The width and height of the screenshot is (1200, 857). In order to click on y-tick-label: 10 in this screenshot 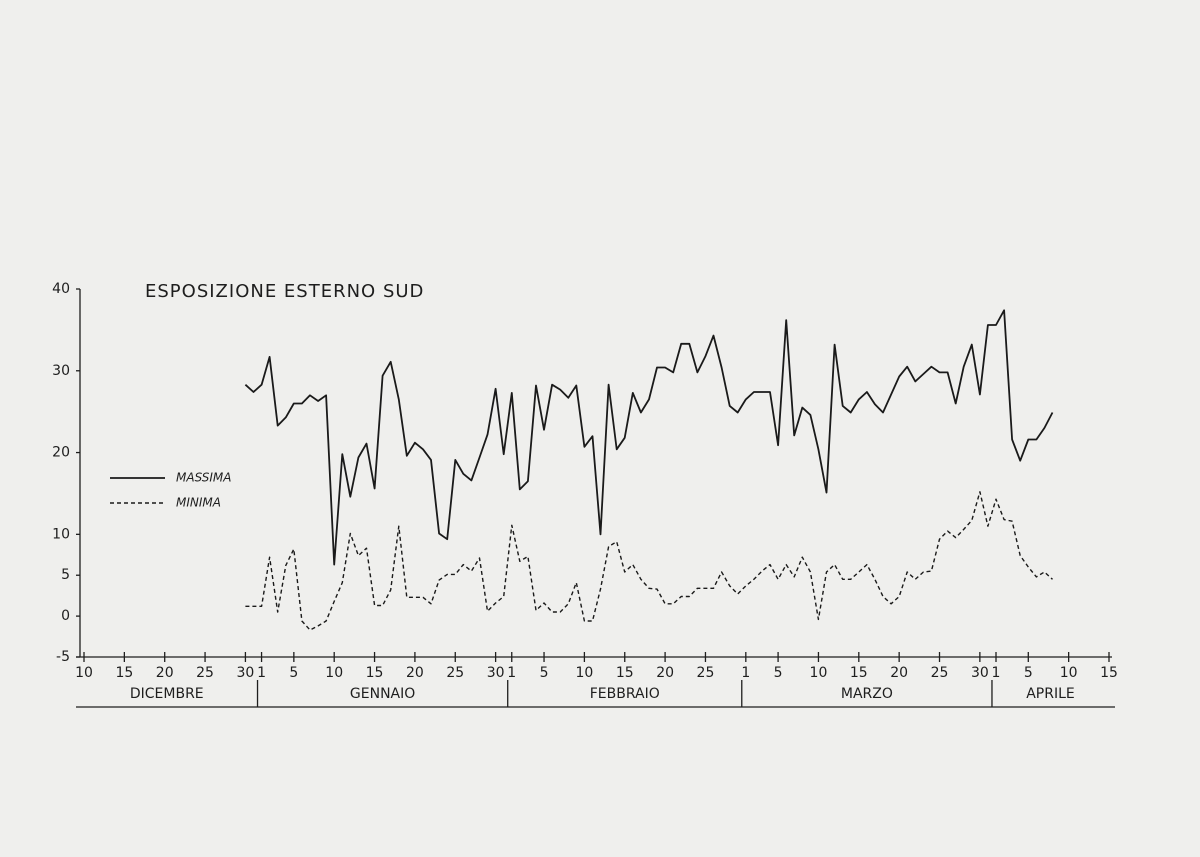, I will do `click(61, 534)`.